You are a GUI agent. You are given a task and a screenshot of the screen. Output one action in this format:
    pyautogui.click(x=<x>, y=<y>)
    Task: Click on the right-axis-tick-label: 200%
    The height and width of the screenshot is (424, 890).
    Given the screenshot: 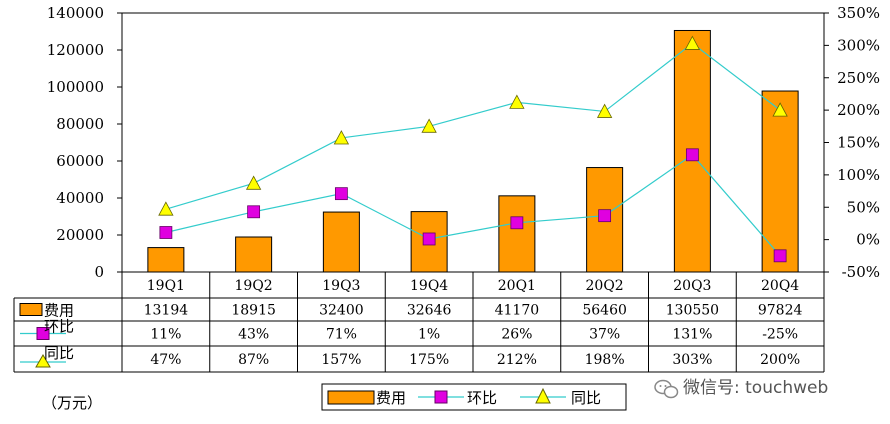 What is the action you would take?
    pyautogui.click(x=858, y=110)
    